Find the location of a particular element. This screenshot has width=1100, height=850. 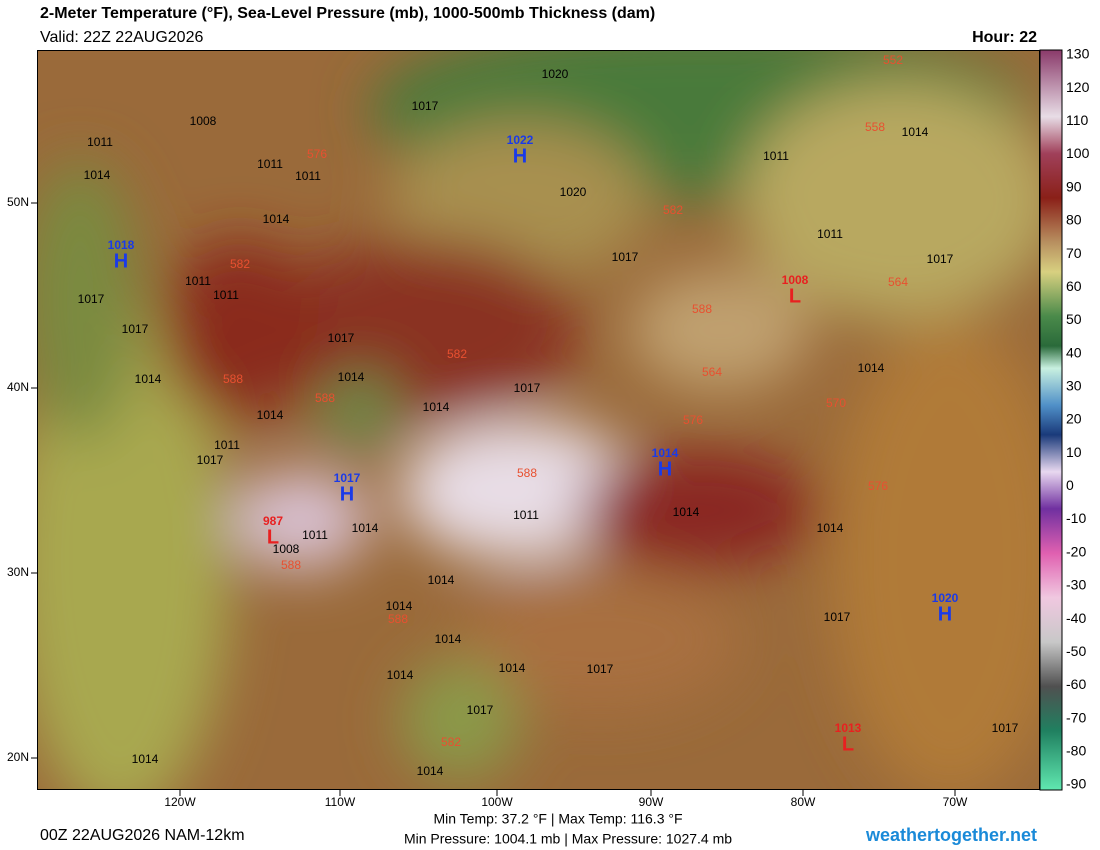

temp-range: Min Temp: 37.2 °F | Max Temp: 116.3 °F is located at coordinates (557, 819).